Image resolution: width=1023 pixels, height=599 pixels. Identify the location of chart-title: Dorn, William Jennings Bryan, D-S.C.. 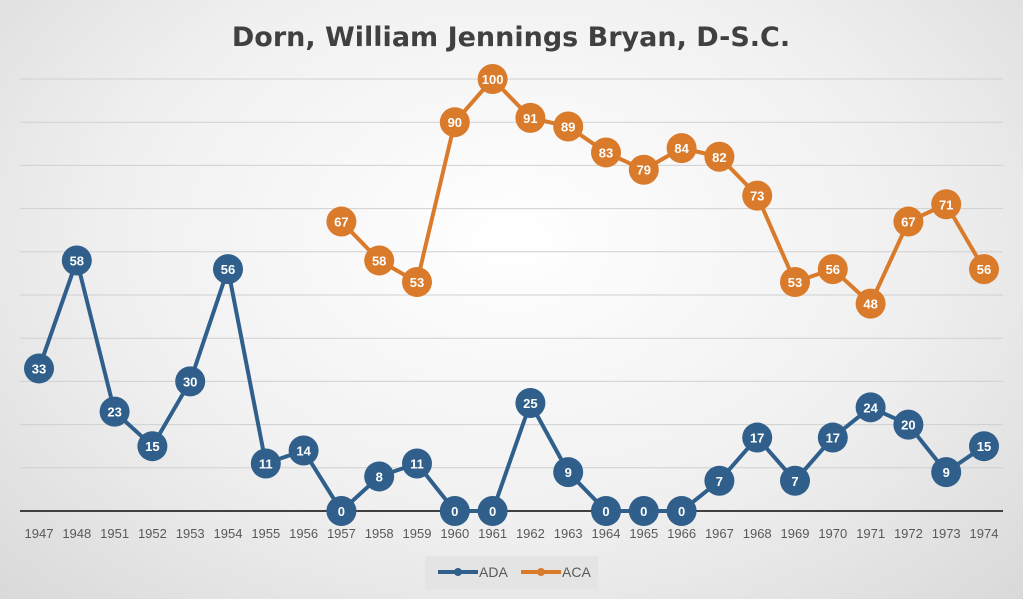
(511, 37).